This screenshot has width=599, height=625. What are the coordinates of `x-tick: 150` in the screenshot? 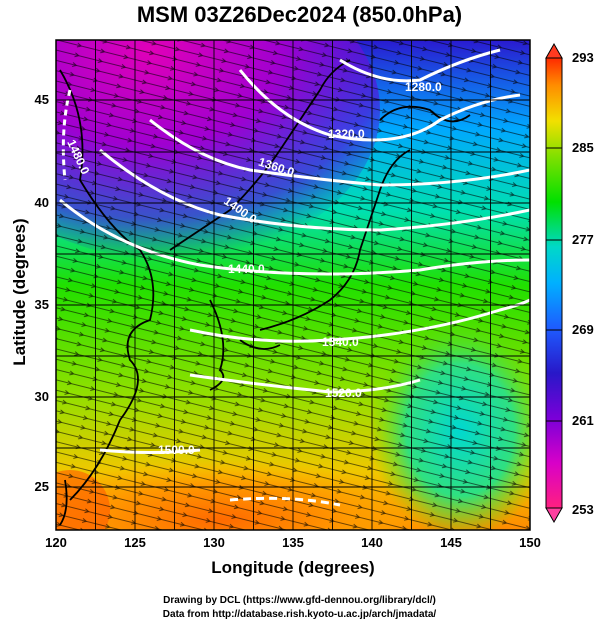 It's located at (530, 542).